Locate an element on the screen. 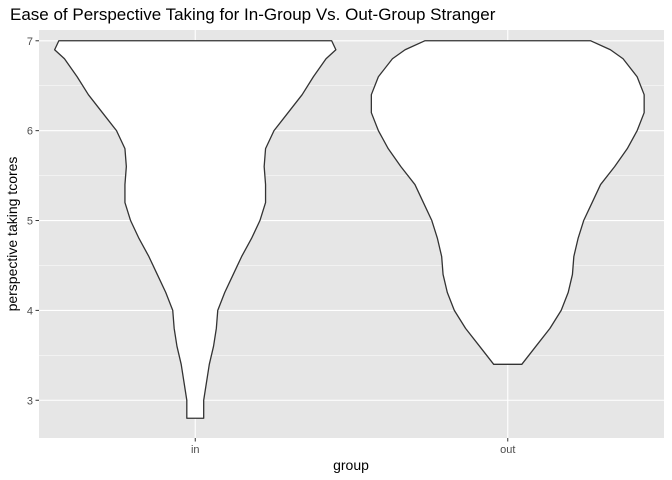 The image size is (672, 480). y-tick-label: 6 is located at coordinates (30, 132).